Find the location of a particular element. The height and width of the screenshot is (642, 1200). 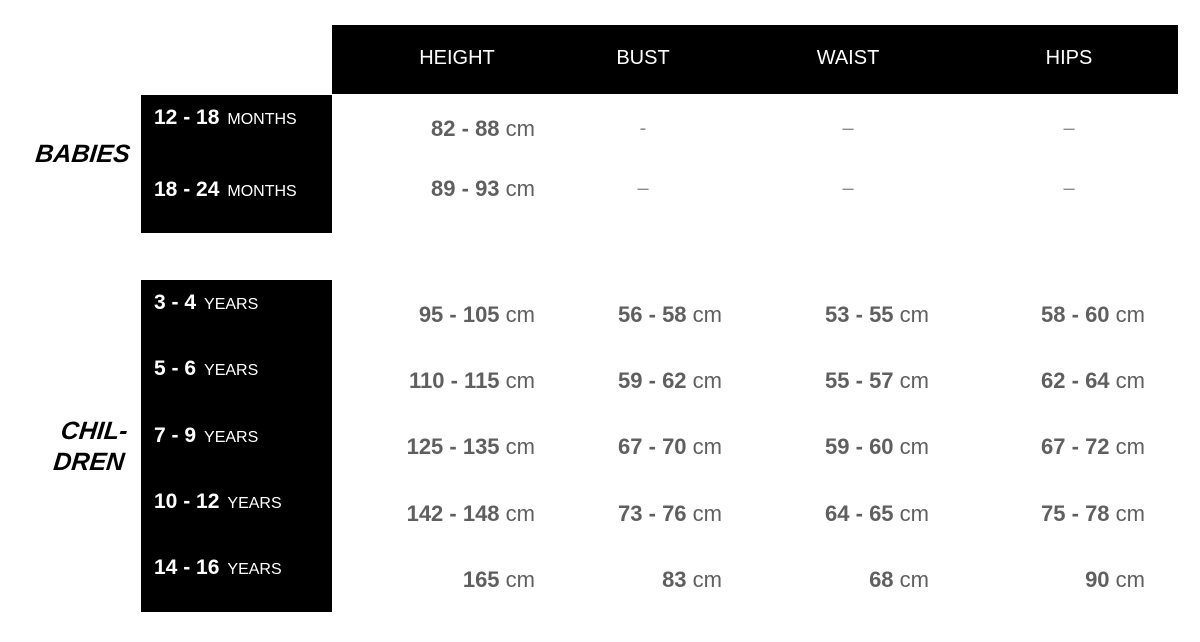

measurement-value: 53 - 55 cm is located at coordinates (877, 315).